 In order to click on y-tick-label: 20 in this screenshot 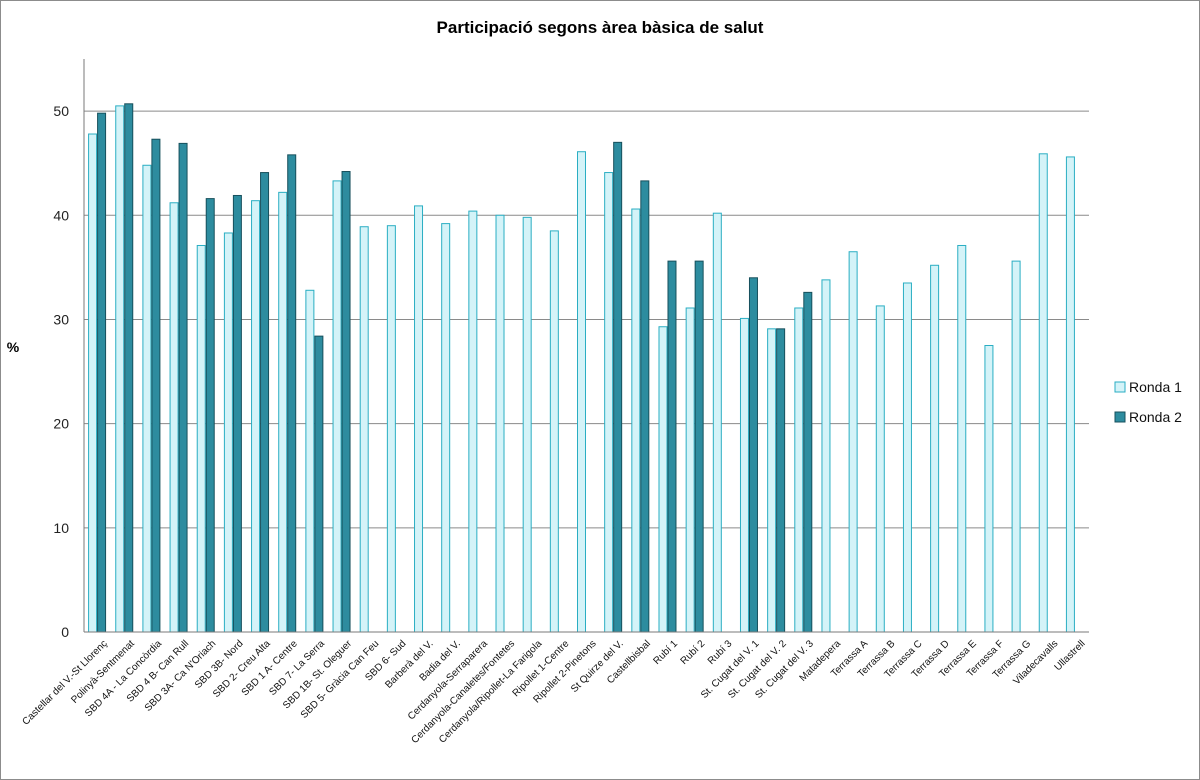, I will do `click(61, 424)`.